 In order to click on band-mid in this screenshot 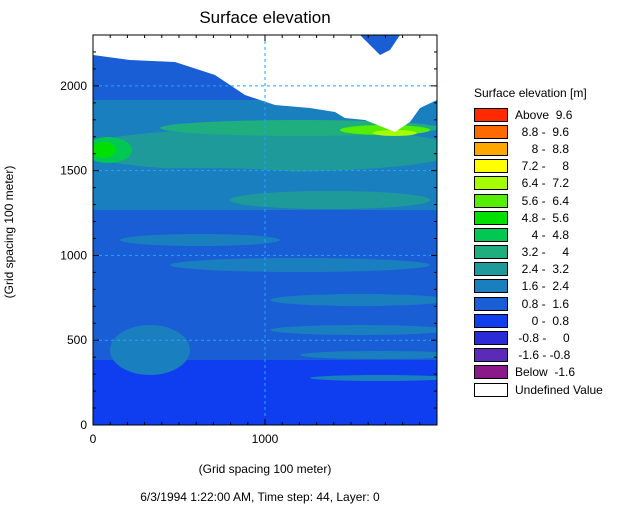, I will do `click(330, 200)`.